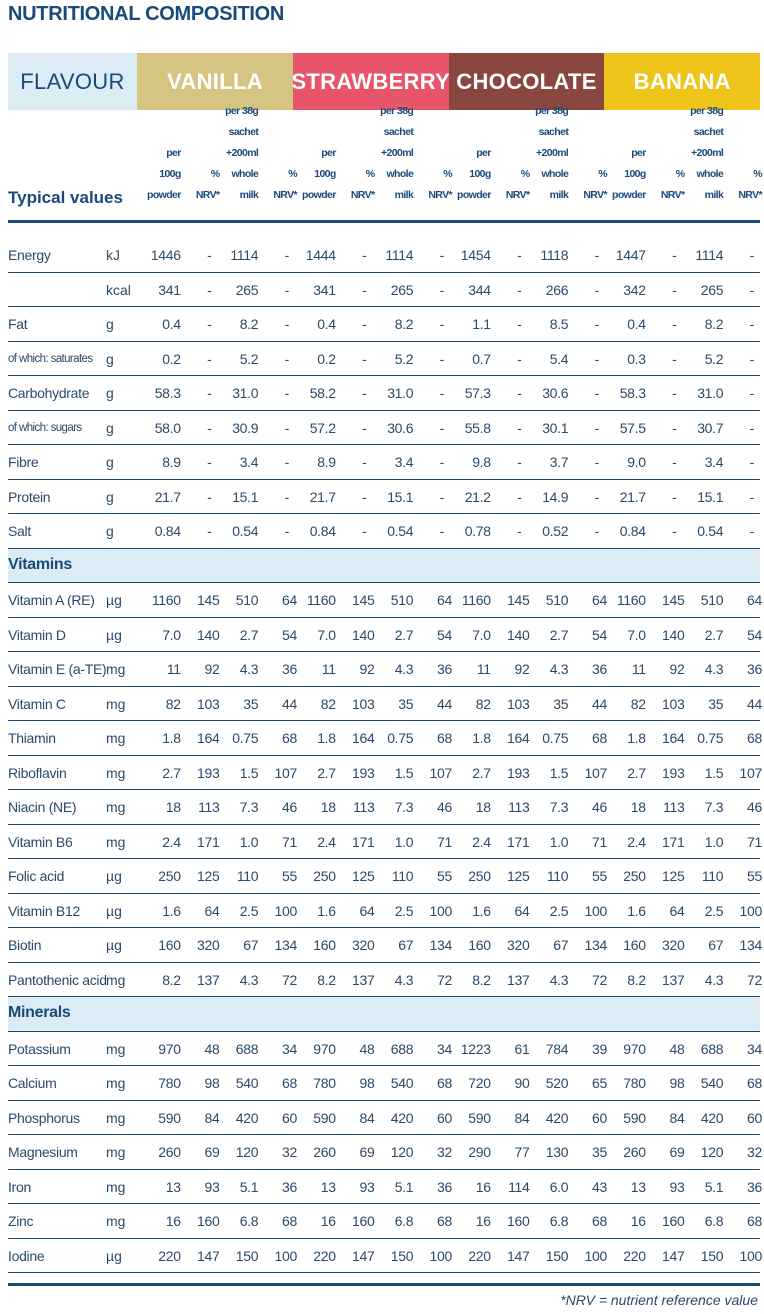 The image size is (764, 1314). What do you see at coordinates (167, 393) in the screenshot?
I see `value-cell: 58.3` at bounding box center [167, 393].